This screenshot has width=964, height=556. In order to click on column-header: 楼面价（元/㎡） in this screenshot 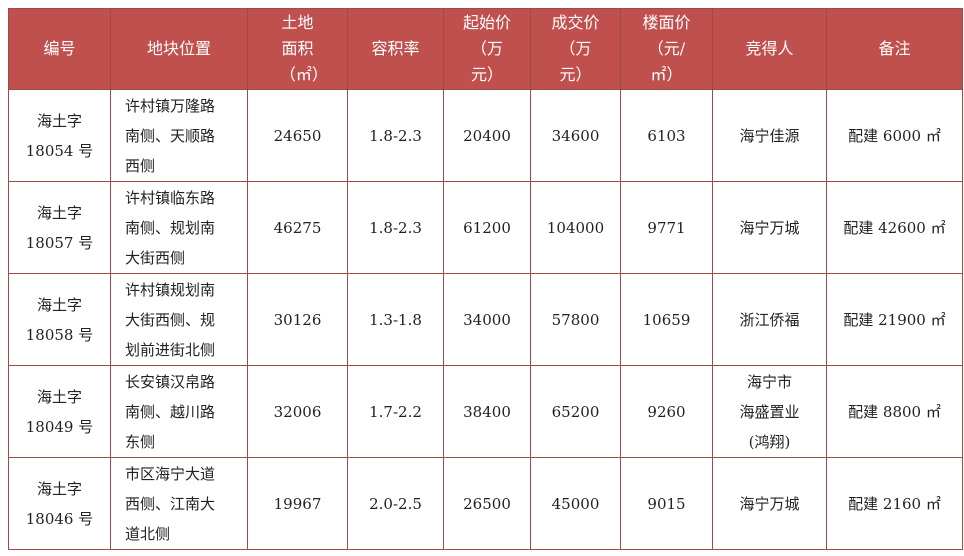, I will do `click(666, 49)`.